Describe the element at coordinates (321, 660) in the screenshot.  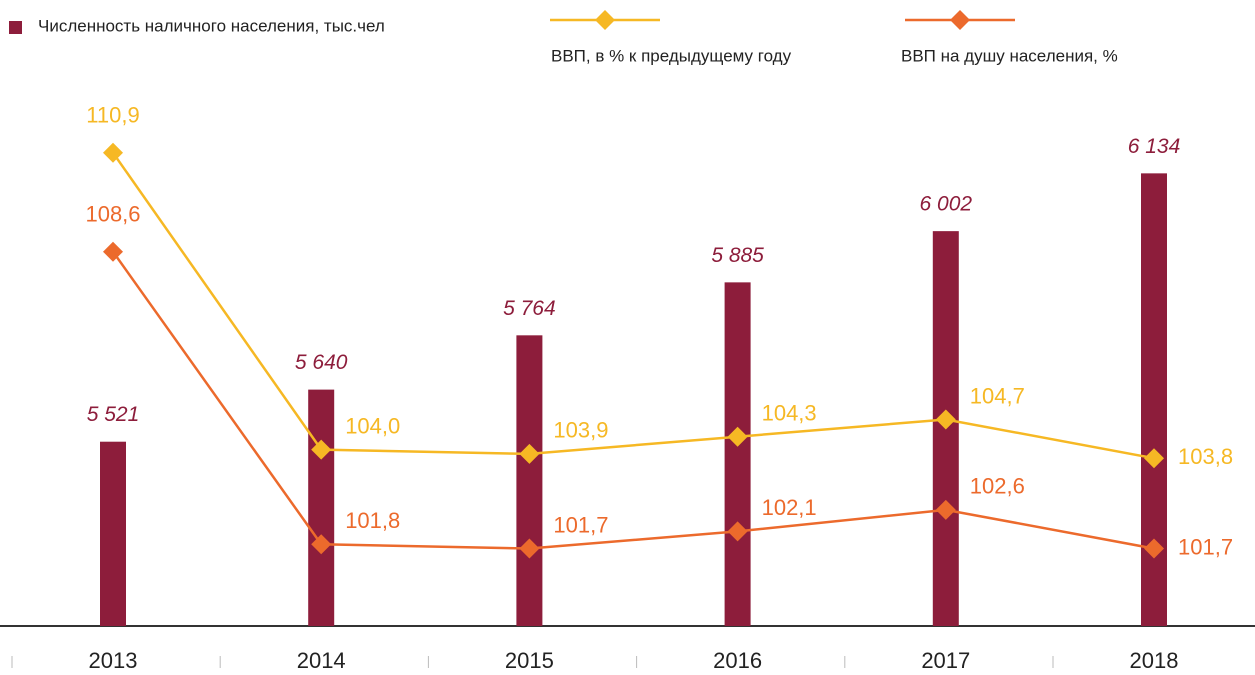
I see `x-tick-label: 2014` at that location.